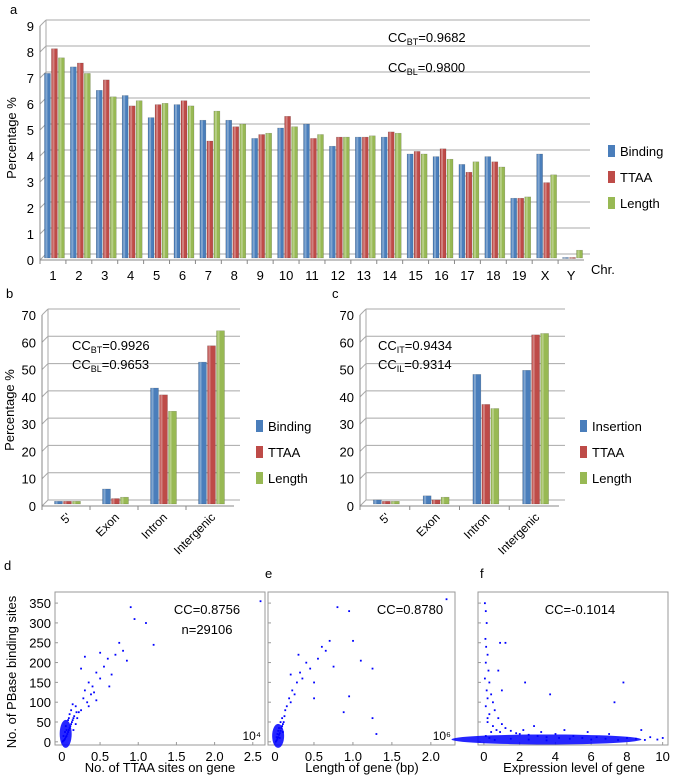  What do you see at coordinates (289, 426) in the screenshot?
I see `legend-binding: Binding` at bounding box center [289, 426].